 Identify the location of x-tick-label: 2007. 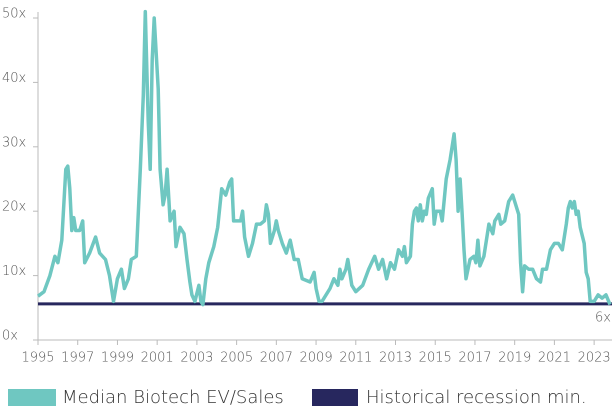
(276, 358).